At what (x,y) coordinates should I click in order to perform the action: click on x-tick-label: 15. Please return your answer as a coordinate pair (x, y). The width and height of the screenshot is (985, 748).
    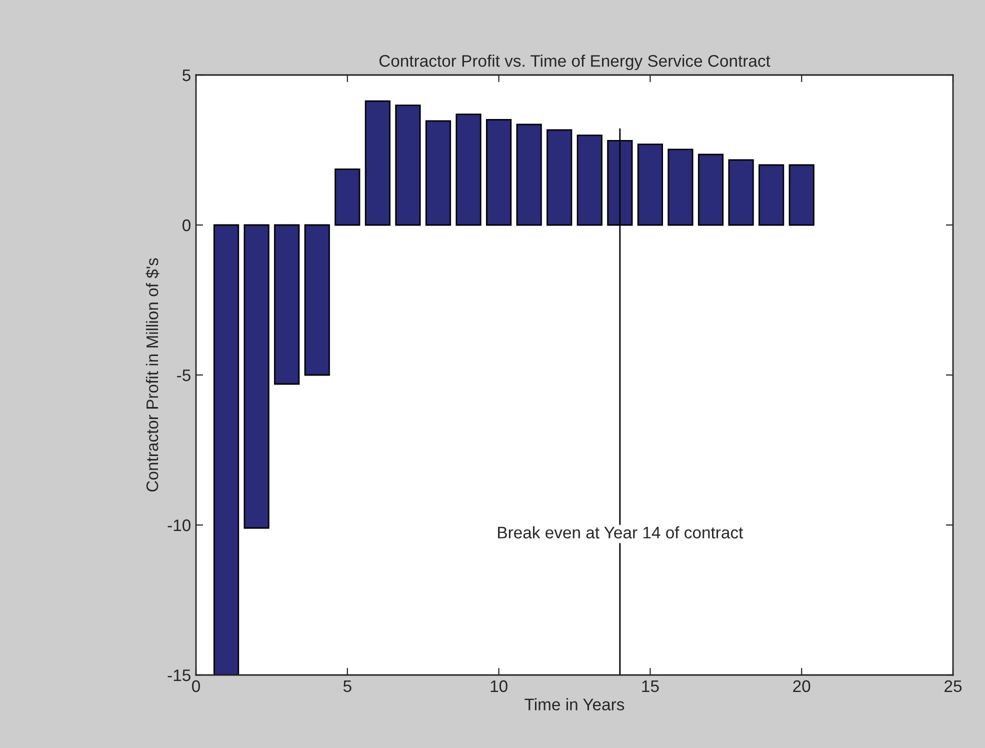
    Looking at the image, I should click on (650, 686).